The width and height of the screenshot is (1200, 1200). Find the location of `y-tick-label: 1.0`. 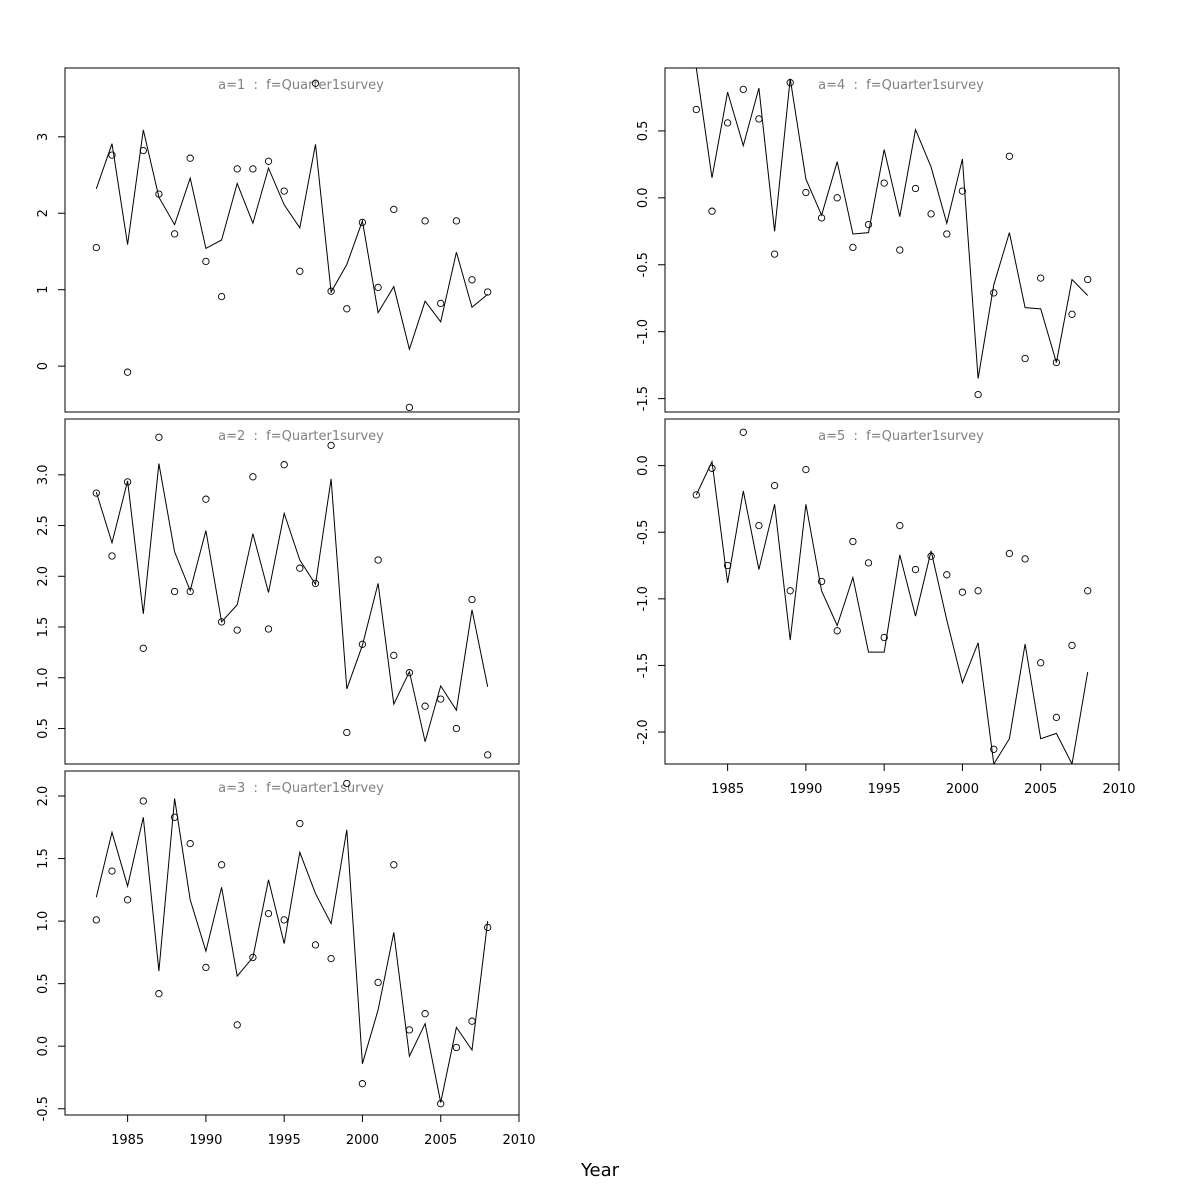

y-tick-label: 1.0 is located at coordinates (43, 677).